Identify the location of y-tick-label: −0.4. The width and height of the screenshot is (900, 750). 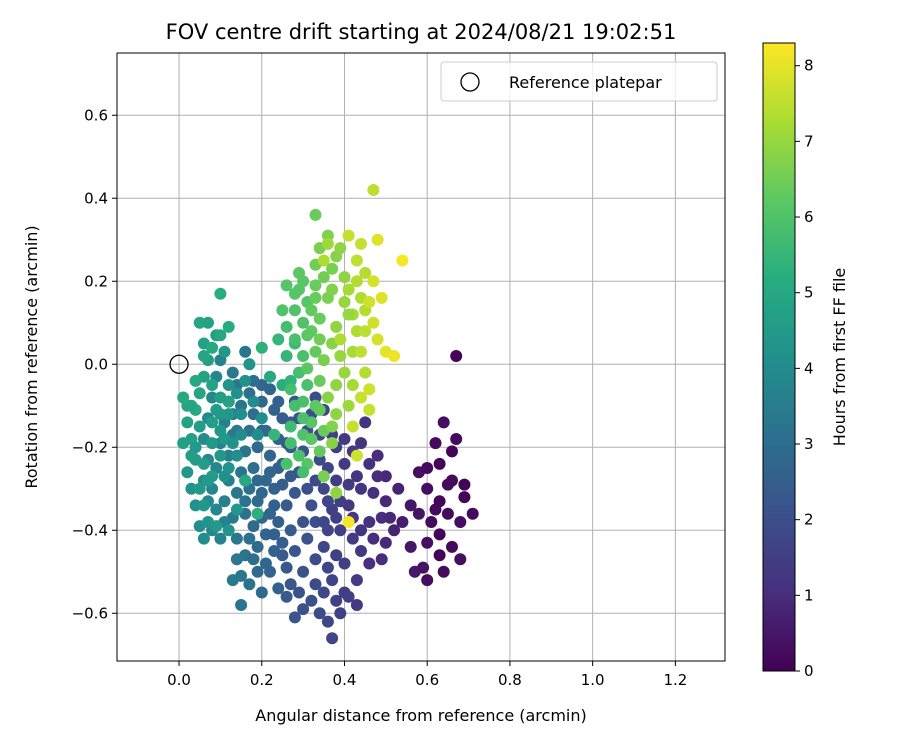
(90, 530).